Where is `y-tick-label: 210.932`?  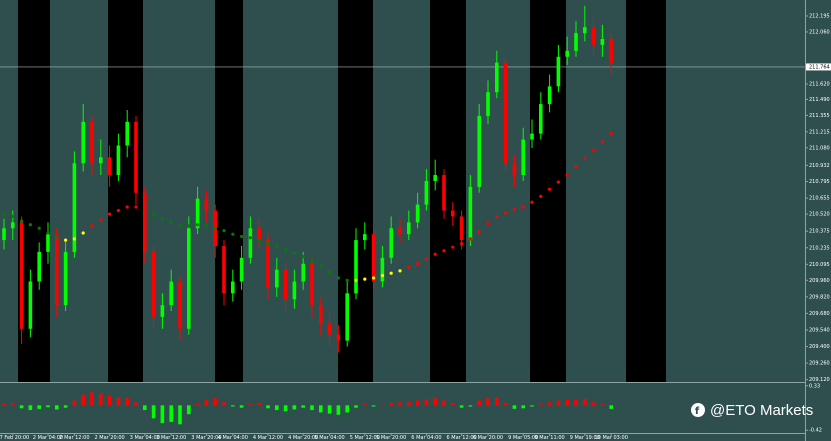
y-tick-label: 210.932 is located at coordinates (819, 166).